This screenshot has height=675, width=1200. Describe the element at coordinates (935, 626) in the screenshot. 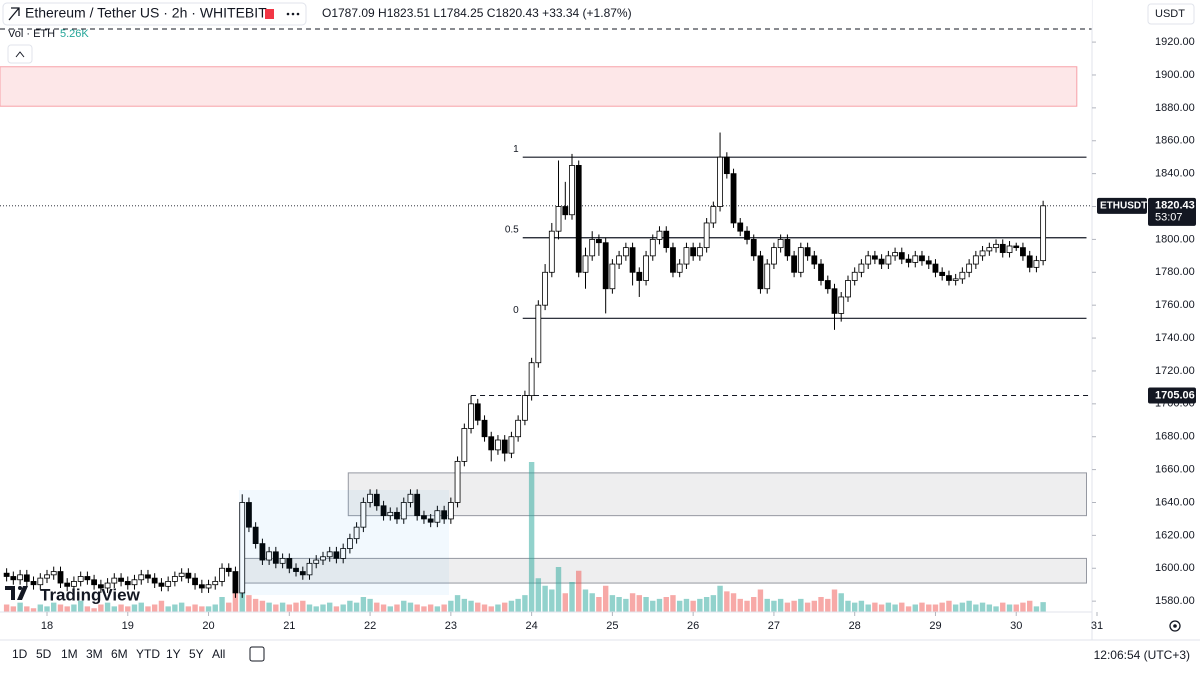

I see `x-tick-label: 29` at that location.